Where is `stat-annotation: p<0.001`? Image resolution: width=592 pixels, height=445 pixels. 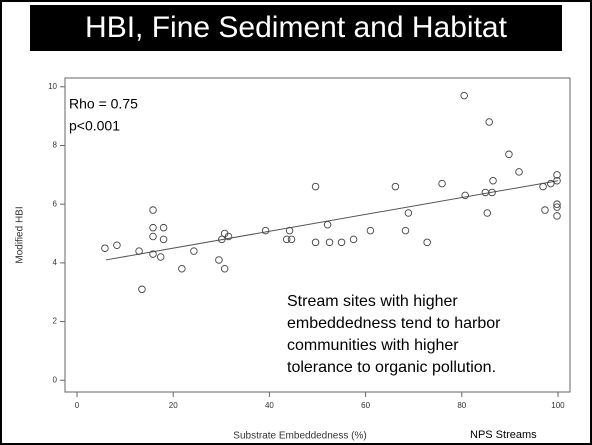
stat-annotation: p<0.001 is located at coordinates (94, 126).